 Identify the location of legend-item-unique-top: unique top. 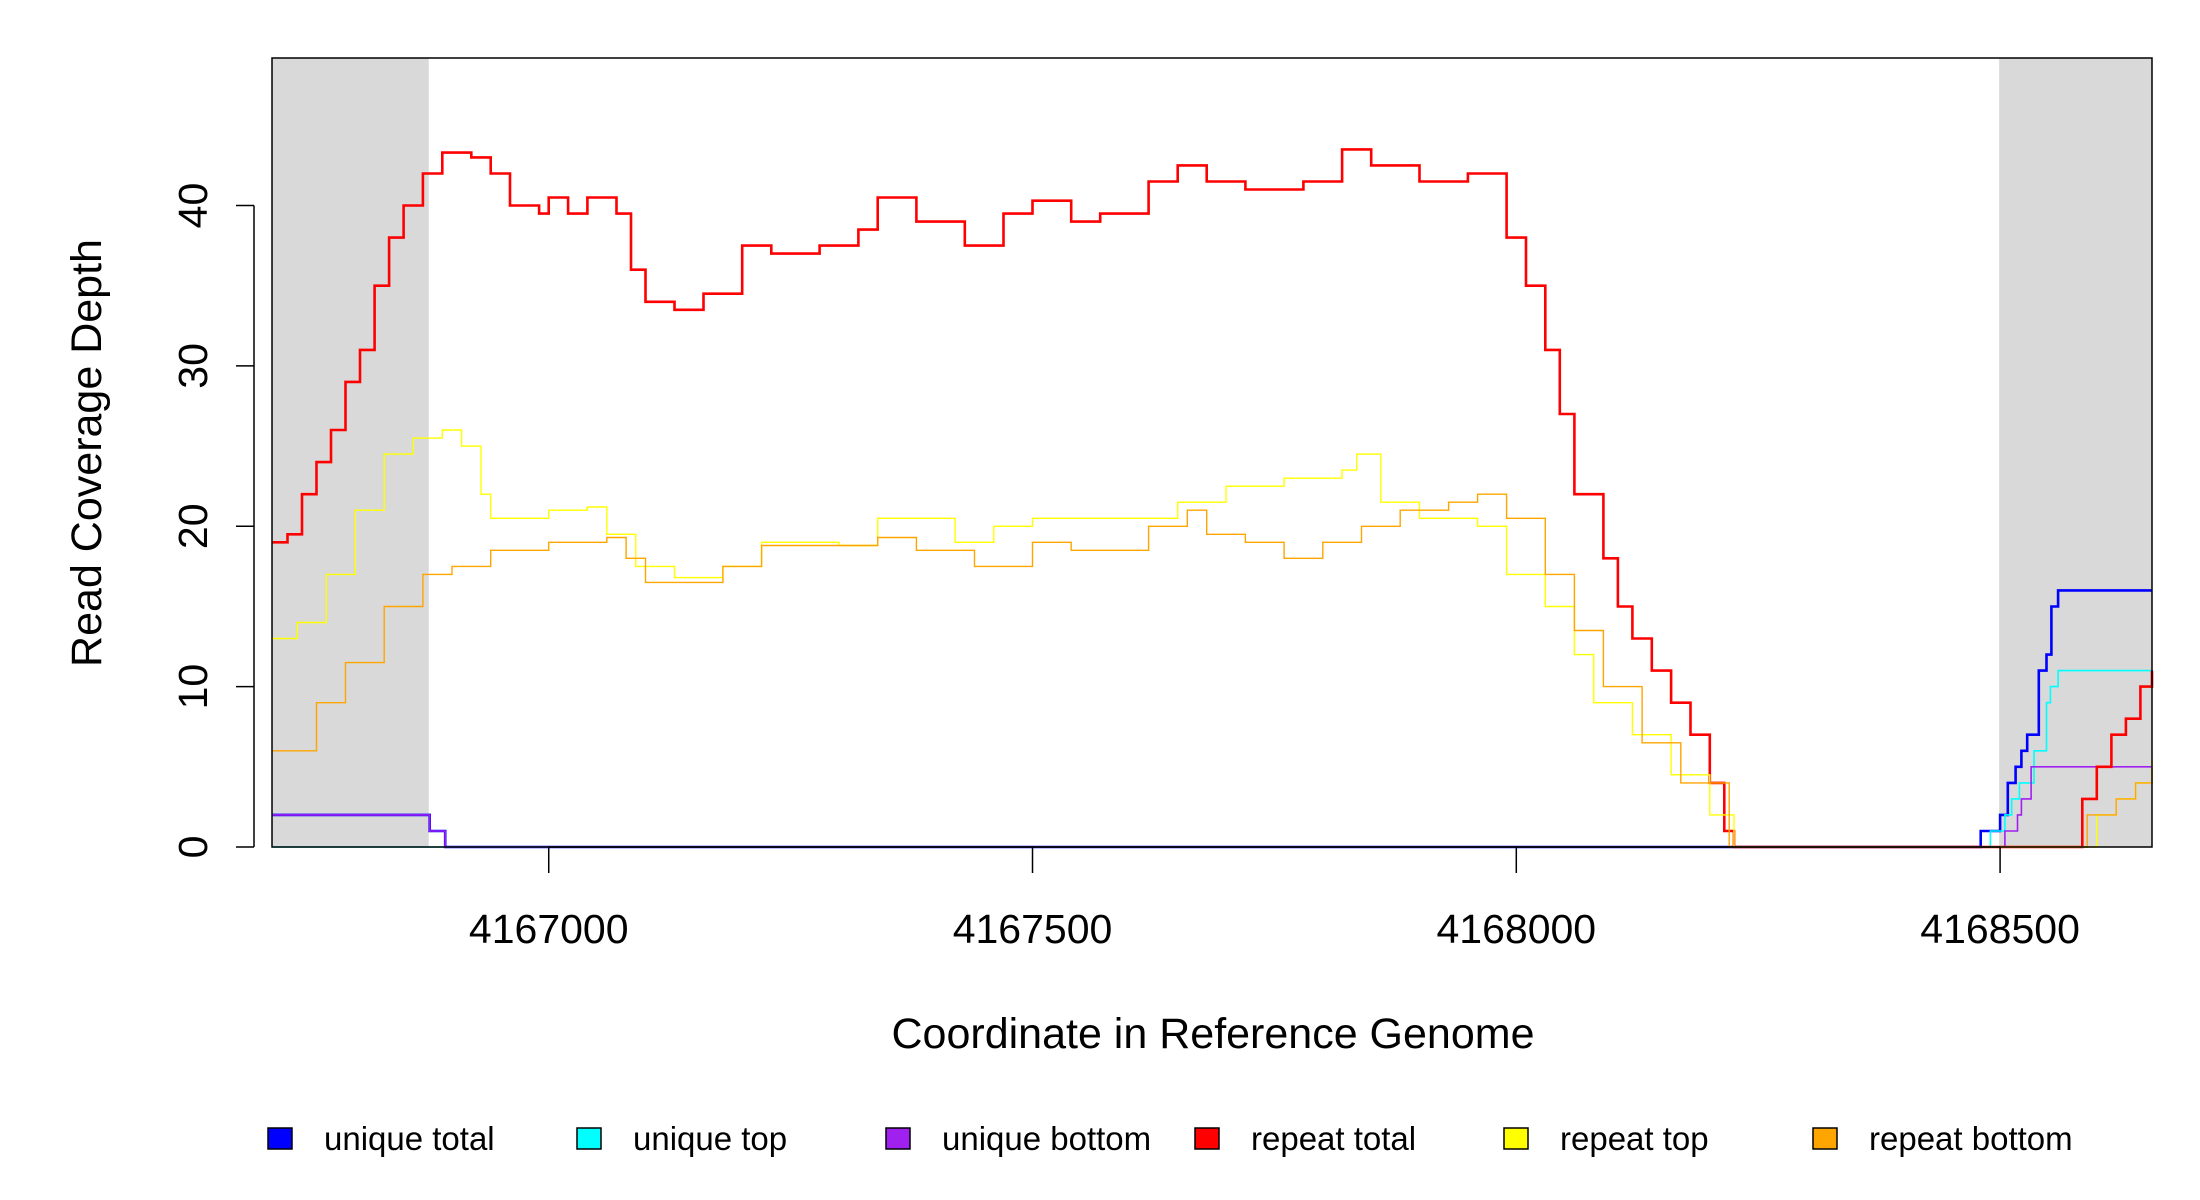
(681, 1138).